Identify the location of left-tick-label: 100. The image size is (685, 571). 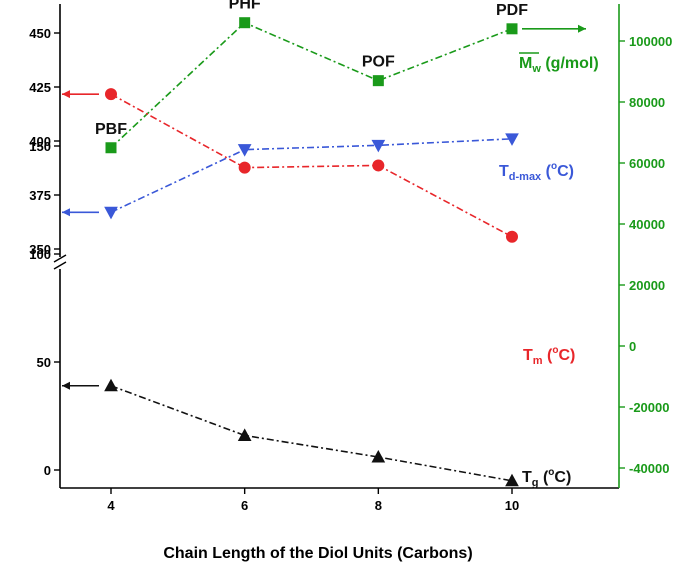
(40, 254).